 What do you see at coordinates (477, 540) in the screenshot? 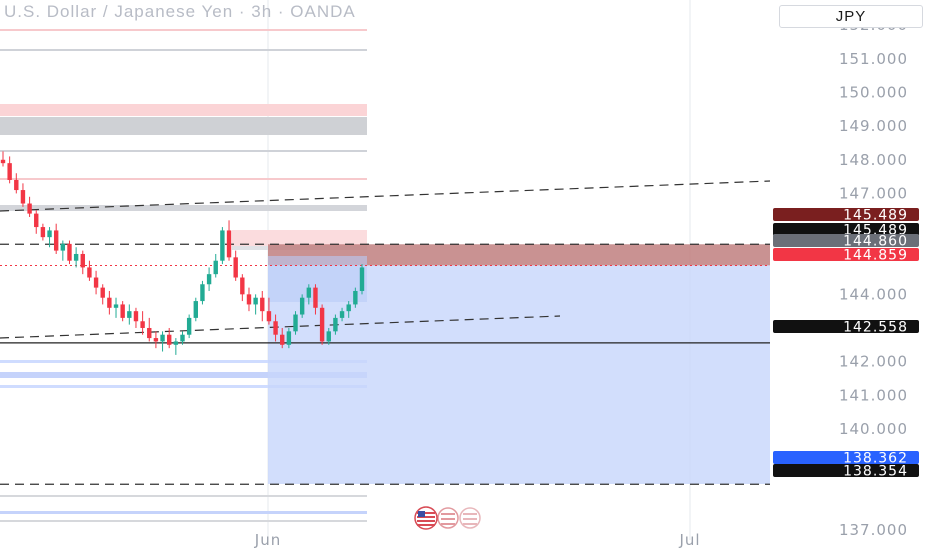
I see `x-axis: Jun Jul` at bounding box center [477, 540].